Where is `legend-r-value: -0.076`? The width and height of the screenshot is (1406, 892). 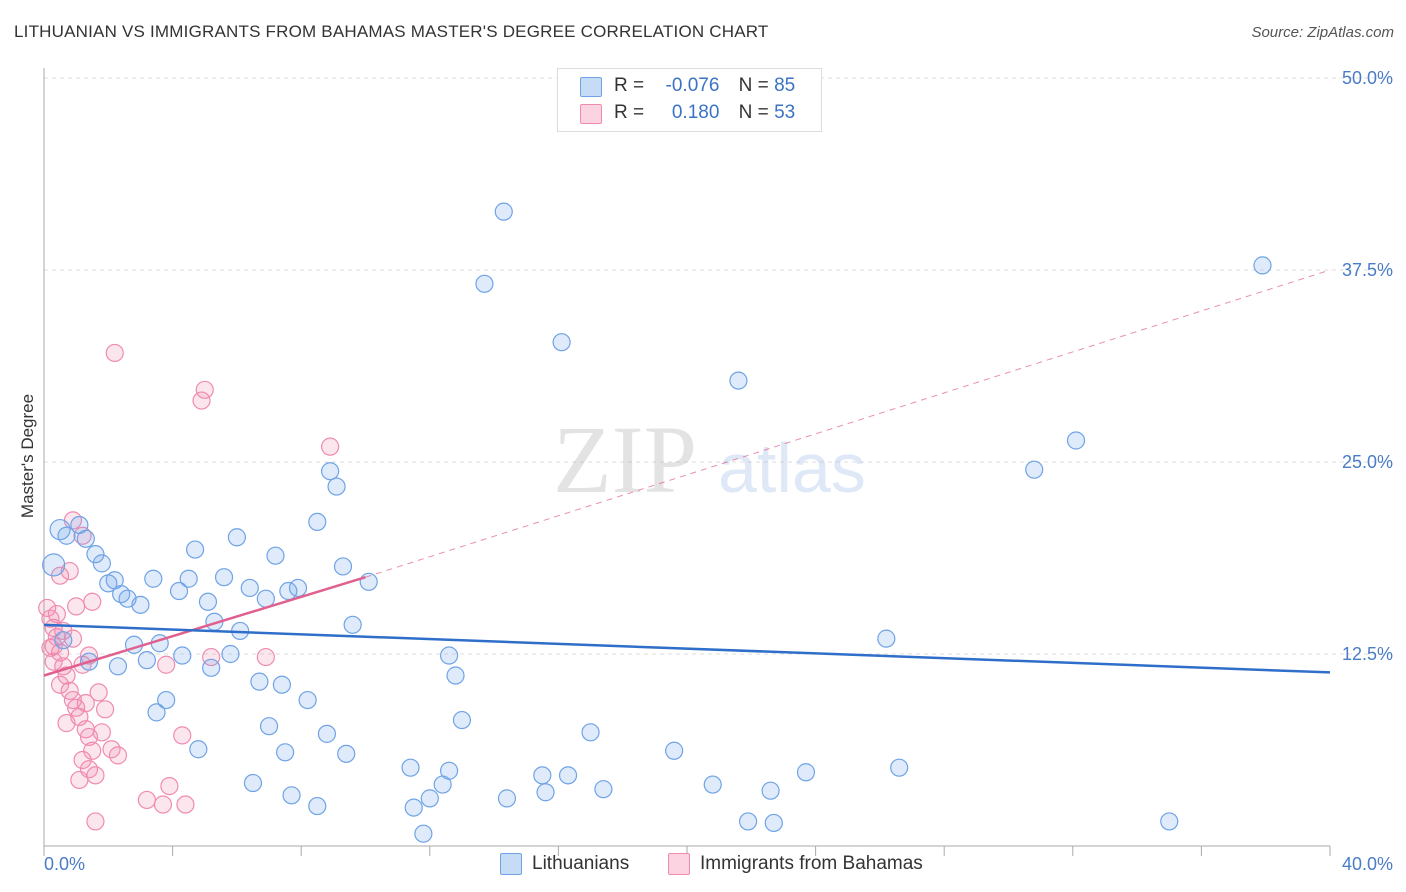
legend-r-value: -0.076 is located at coordinates (692, 85).